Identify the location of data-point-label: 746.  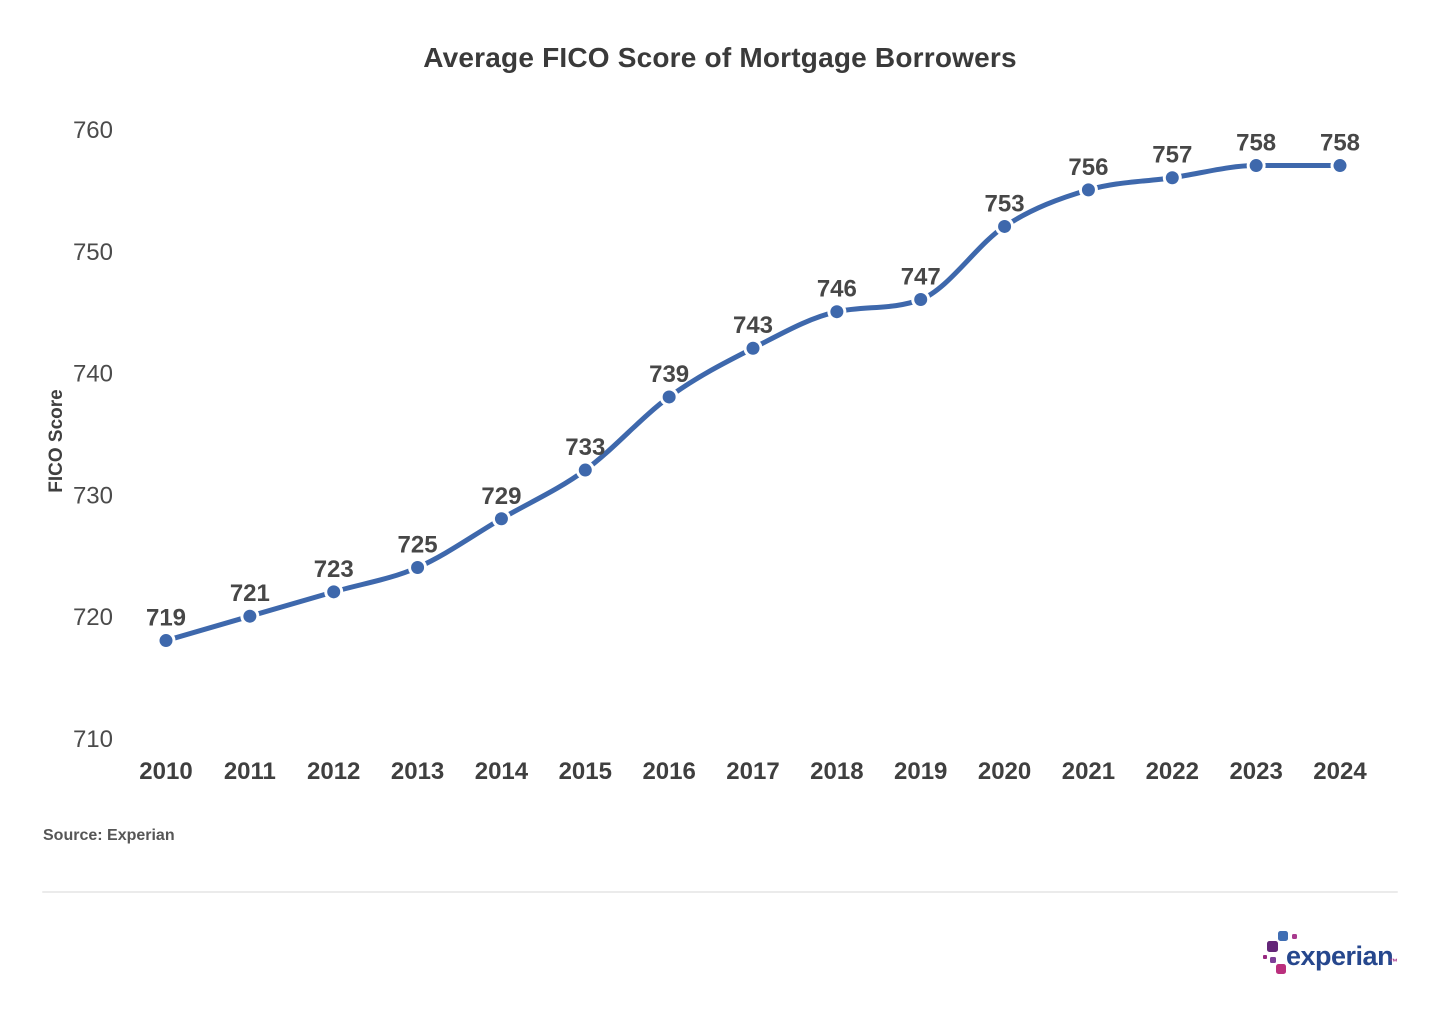
(837, 289).